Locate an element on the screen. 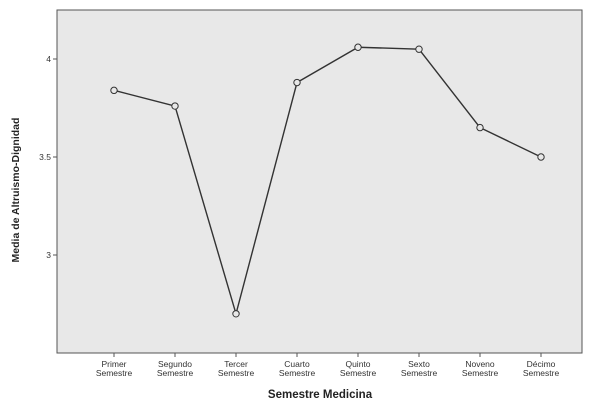 The height and width of the screenshot is (403, 591). y-tick-label: 3 is located at coordinates (48, 255).